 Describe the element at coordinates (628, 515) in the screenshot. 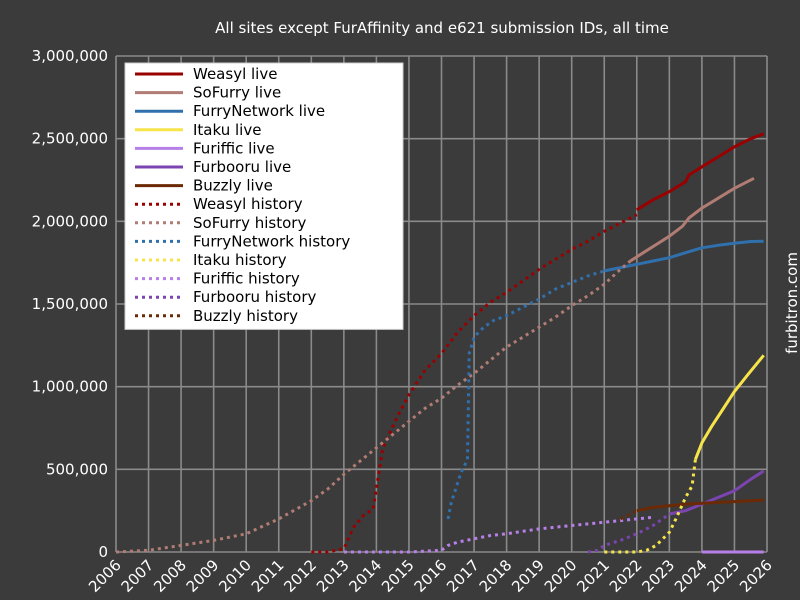

I see `series-line-buzzly-history` at that location.